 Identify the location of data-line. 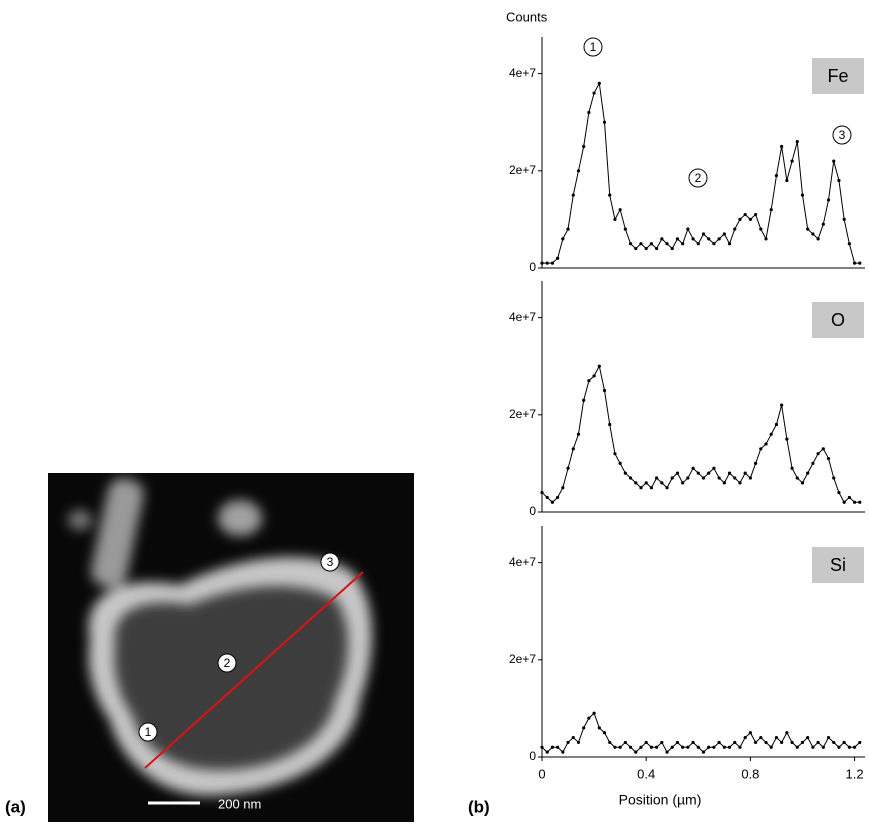
(700, 434).